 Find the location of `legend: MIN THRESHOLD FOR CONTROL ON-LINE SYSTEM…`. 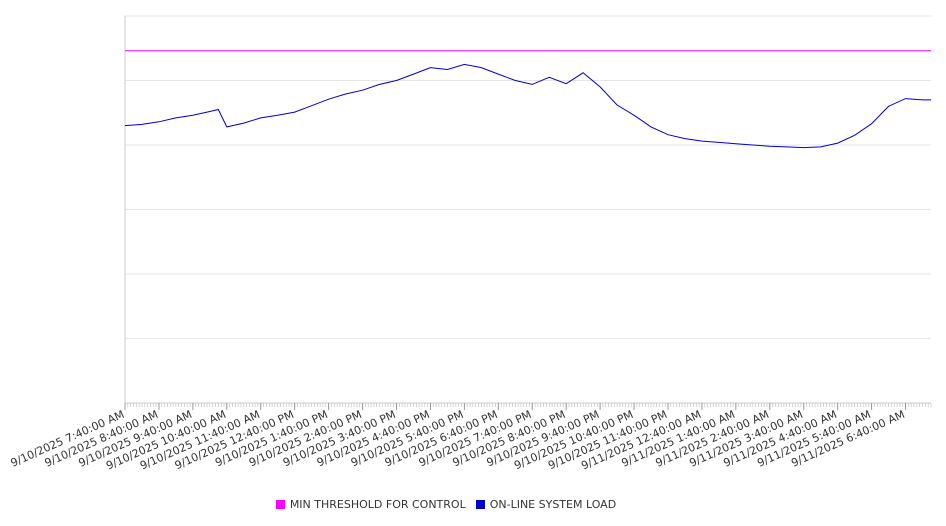

legend: MIN THRESHOLD FOR CONTROL ON-LINE SYSTEM… is located at coordinates (446, 504).